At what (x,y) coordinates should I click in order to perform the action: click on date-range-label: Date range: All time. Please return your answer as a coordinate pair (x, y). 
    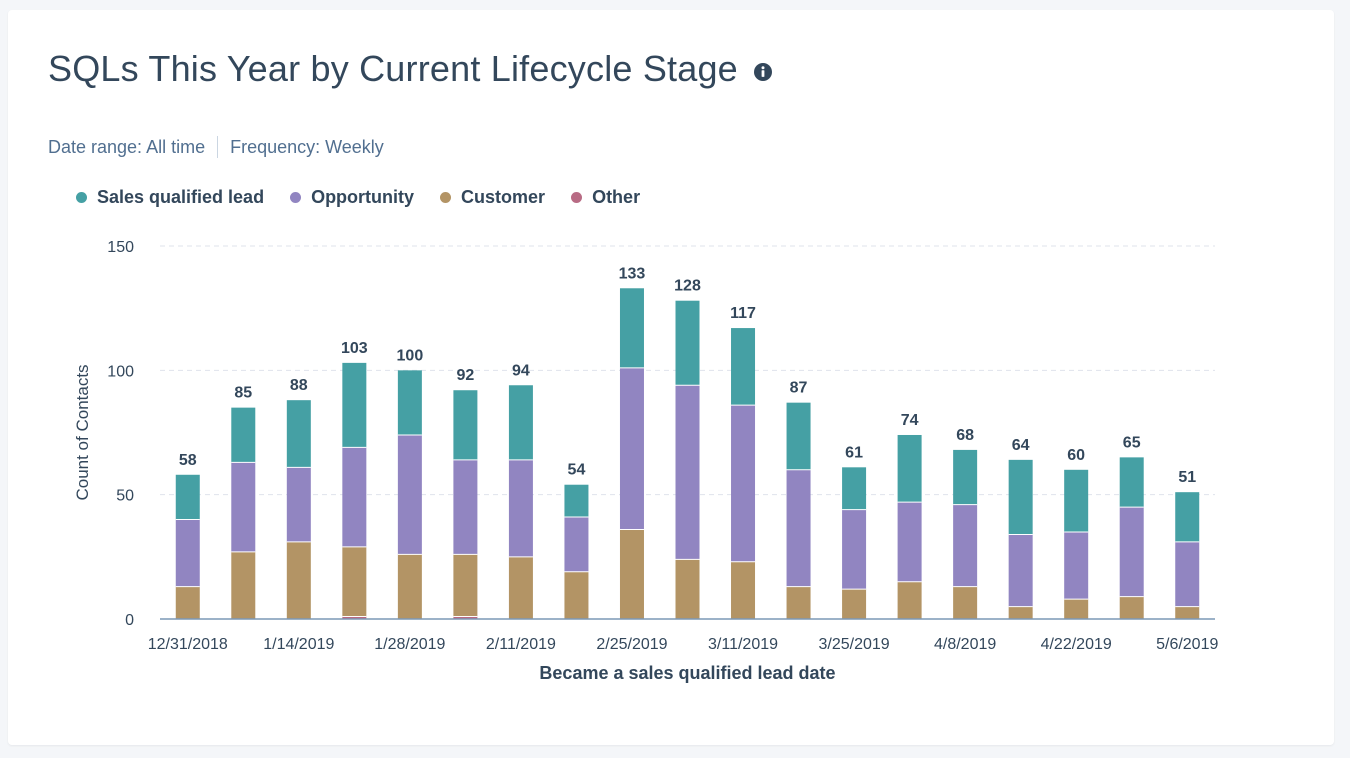
    Looking at the image, I should click on (127, 146).